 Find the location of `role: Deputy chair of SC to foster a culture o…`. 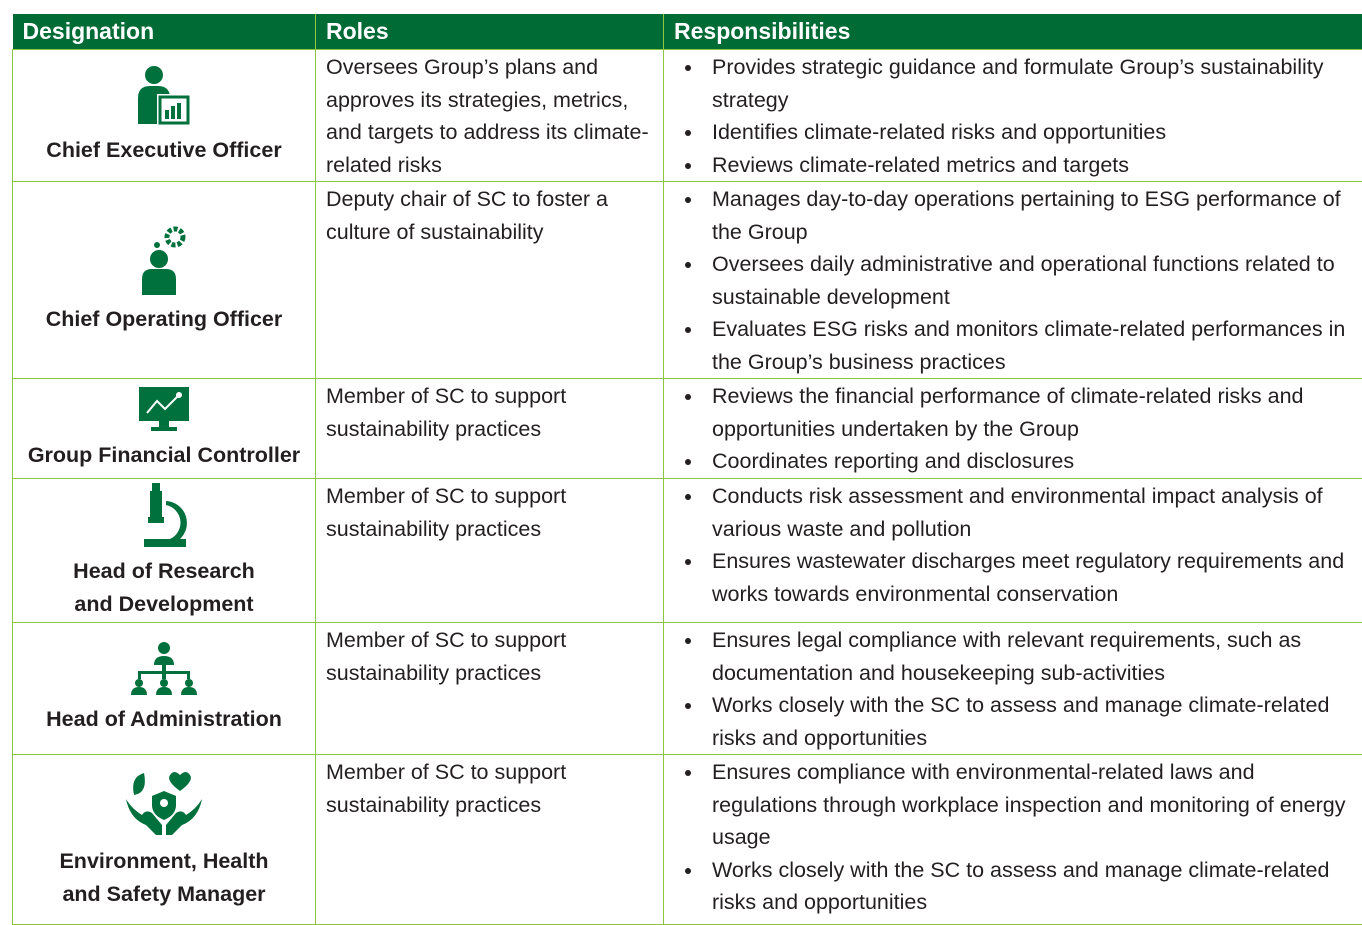

role: Deputy chair of SC to foster a culture o… is located at coordinates (490, 280).